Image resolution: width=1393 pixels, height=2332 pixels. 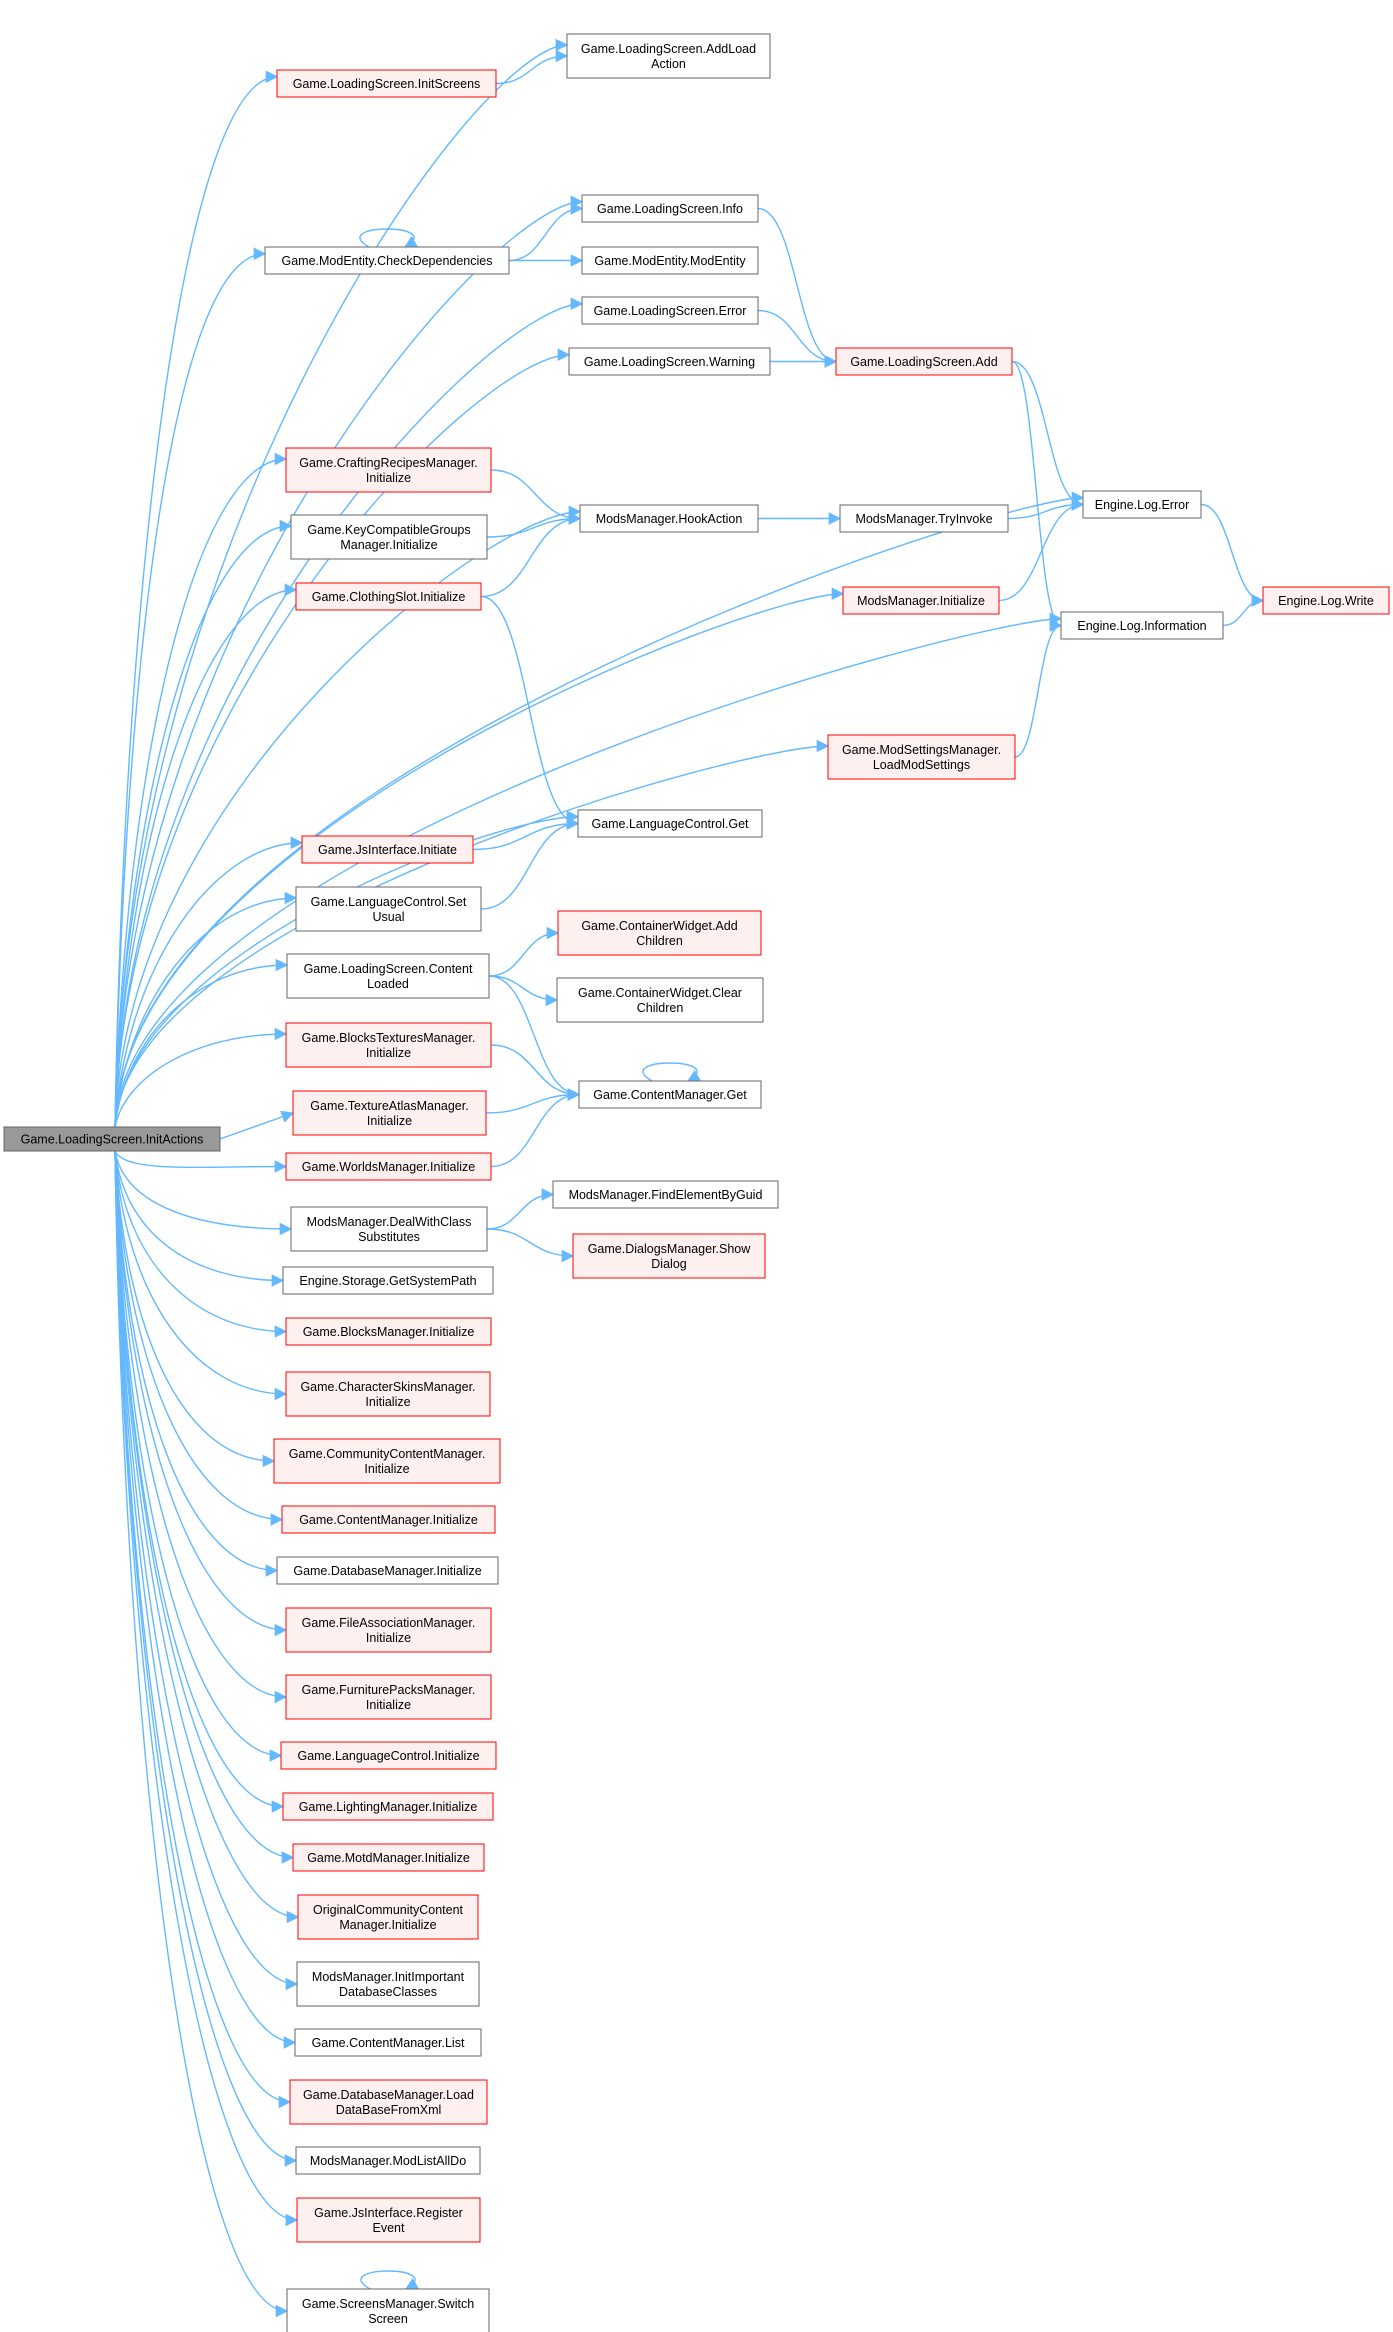 I want to click on node-cmInit: Game.ContentManager.Initialize, so click(x=388, y=1519).